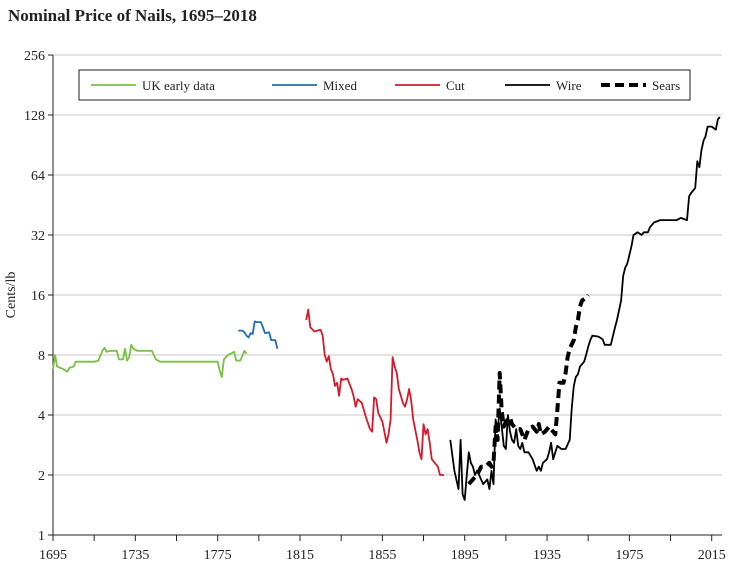  I want to click on y-tick-label: 8, so click(41, 356).